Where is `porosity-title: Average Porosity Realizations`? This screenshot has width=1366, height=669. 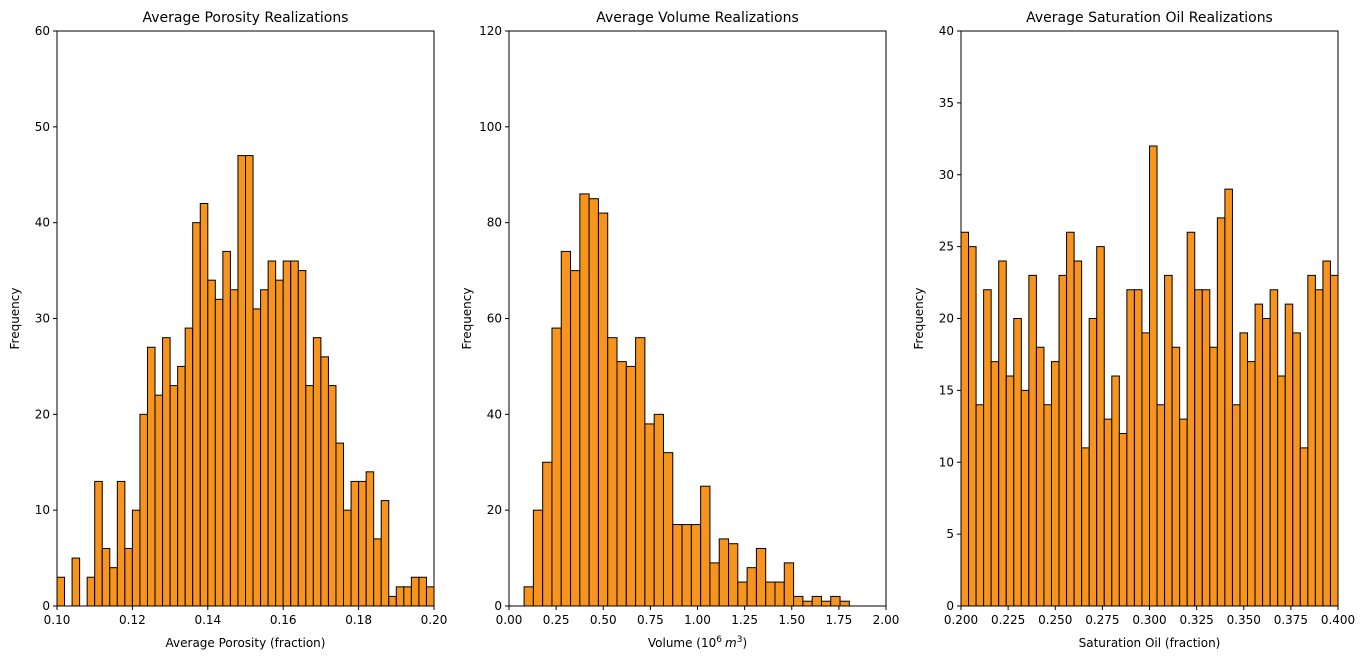
porosity-title: Average Porosity Realizations is located at coordinates (246, 18).